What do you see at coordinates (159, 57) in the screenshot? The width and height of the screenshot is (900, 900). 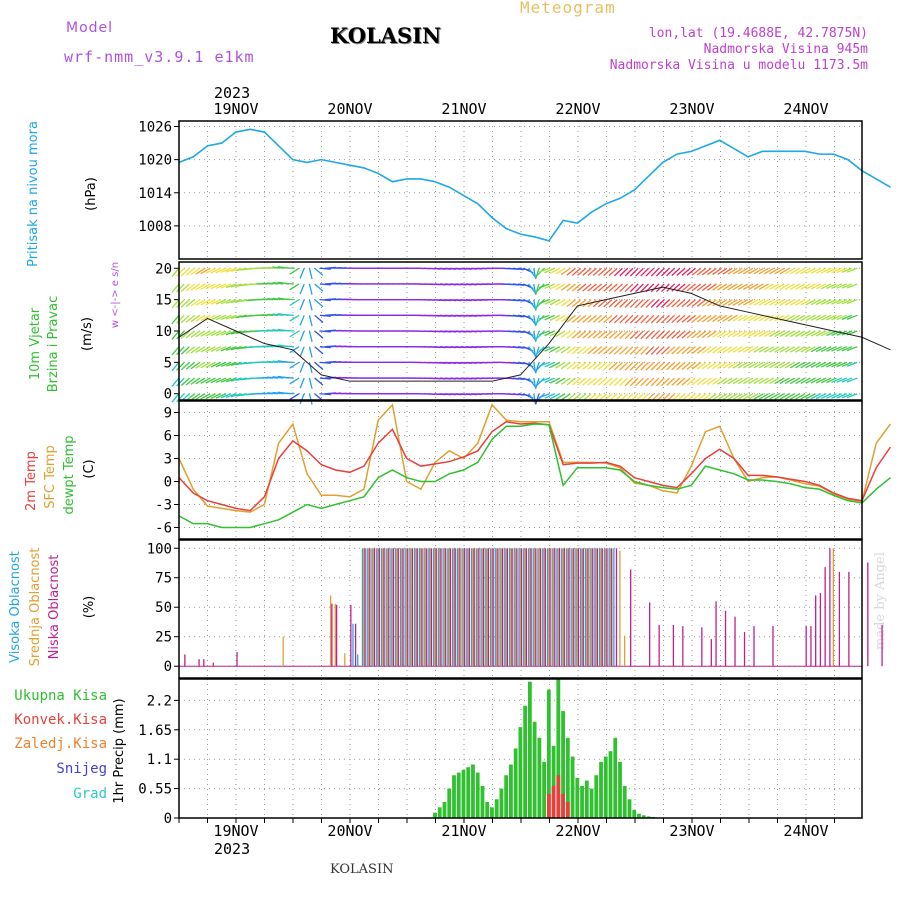 I see `model-name: wrf-nmm_v3.9.1 e1km` at bounding box center [159, 57].